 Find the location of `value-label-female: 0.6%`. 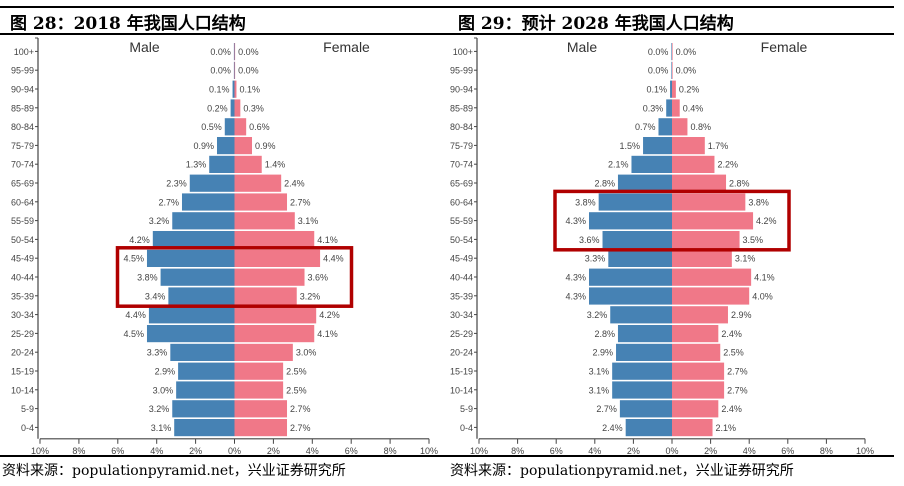

value-label-female: 0.6% is located at coordinates (259, 127).